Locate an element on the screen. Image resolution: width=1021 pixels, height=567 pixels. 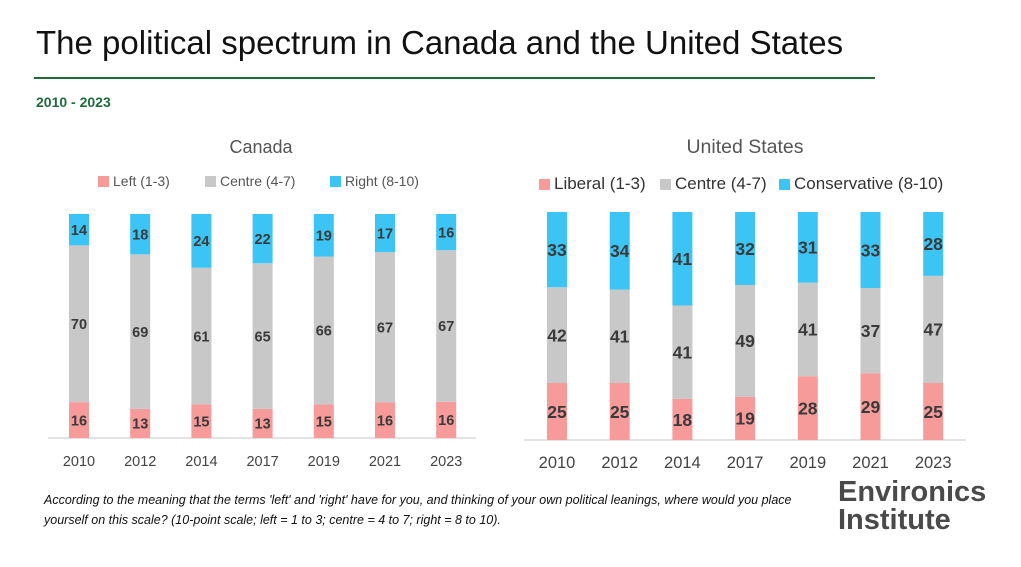
canada-data-label-2019-1: 66 is located at coordinates (324, 332).